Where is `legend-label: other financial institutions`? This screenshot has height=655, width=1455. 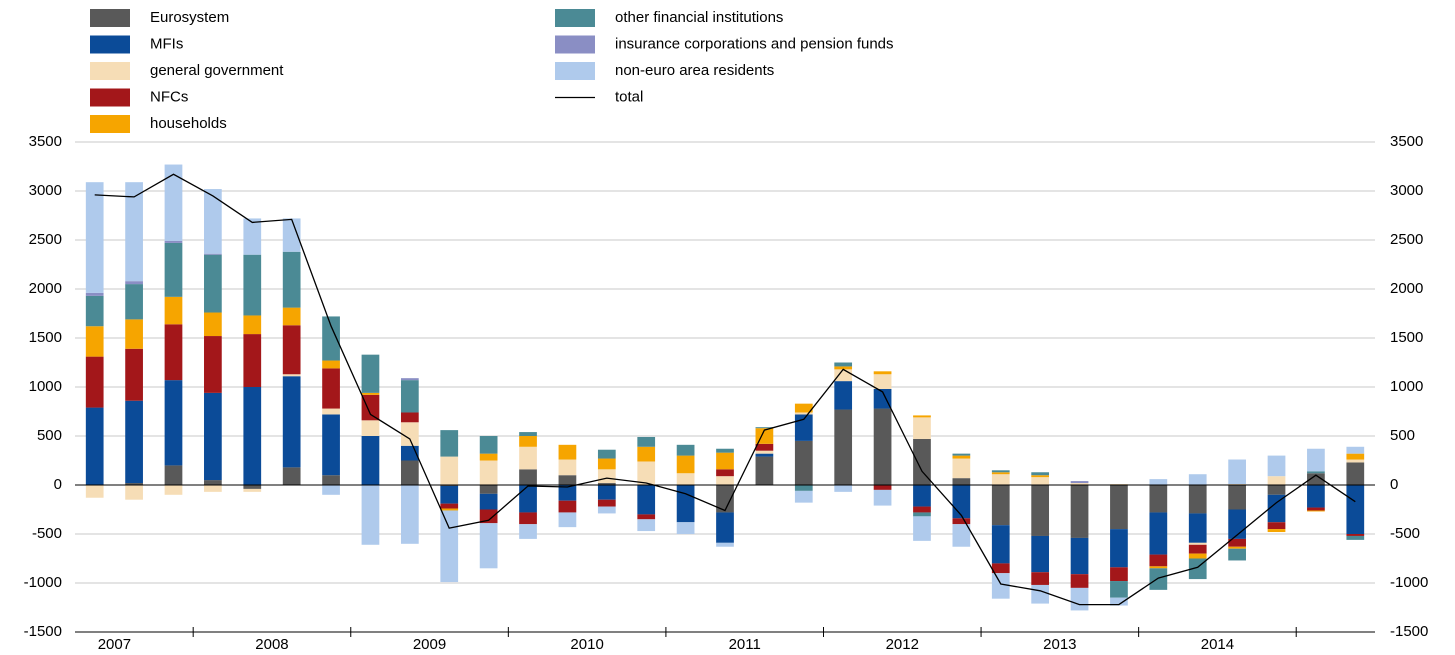 legend-label: other financial institutions is located at coordinates (699, 17).